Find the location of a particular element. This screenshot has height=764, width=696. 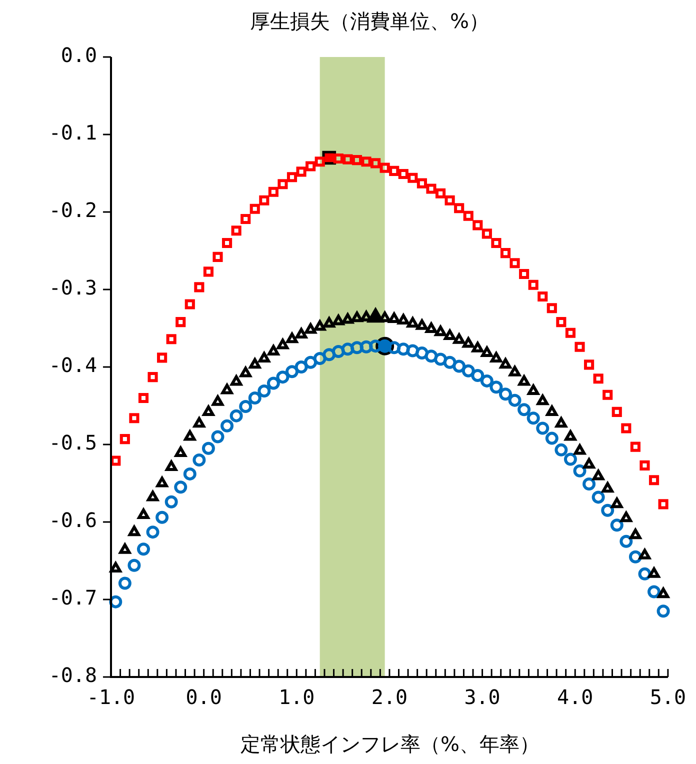

y-tick-label: -0.3 is located at coordinates (72, 288).